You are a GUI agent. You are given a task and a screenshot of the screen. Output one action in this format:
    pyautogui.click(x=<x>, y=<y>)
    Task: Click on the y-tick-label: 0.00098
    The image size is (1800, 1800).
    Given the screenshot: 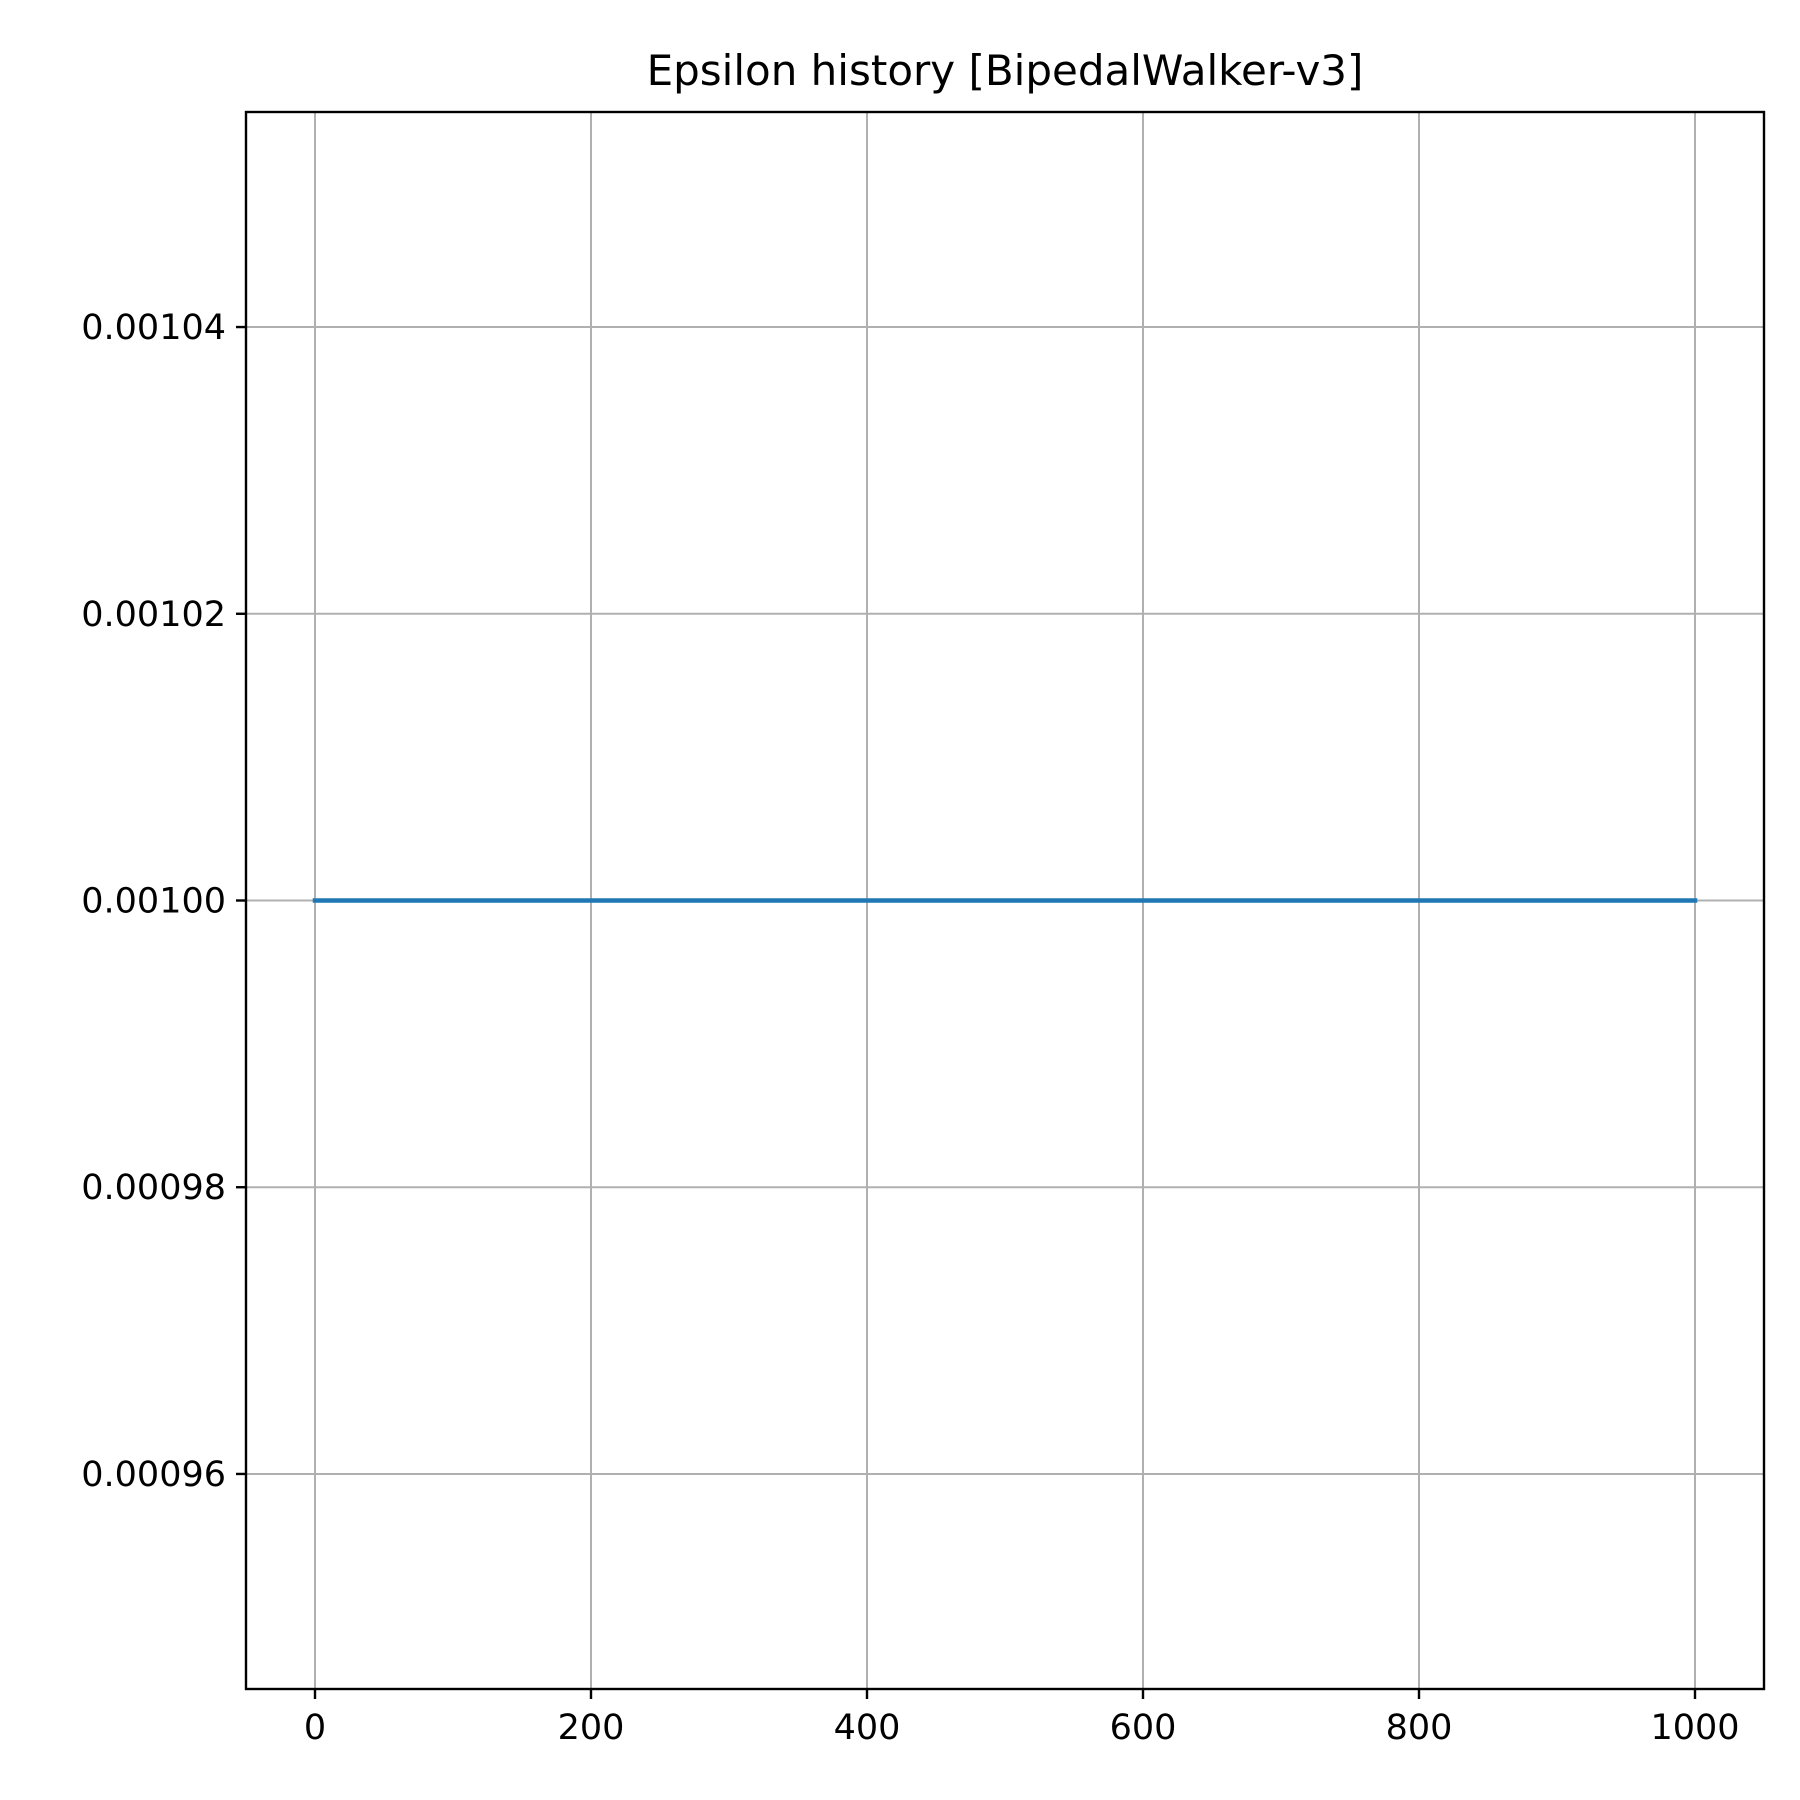 What is the action you would take?
    pyautogui.click(x=153, y=1188)
    